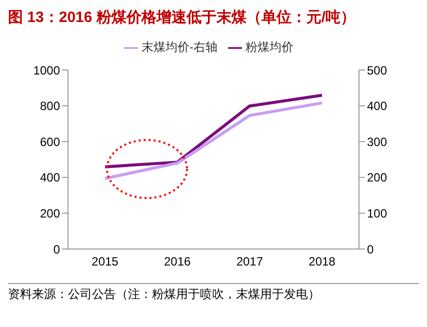 Image resolution: width=427 pixels, height=327 pixels. Describe the element at coordinates (50, 106) in the screenshot. I see `y-tick-label: 800` at that location.